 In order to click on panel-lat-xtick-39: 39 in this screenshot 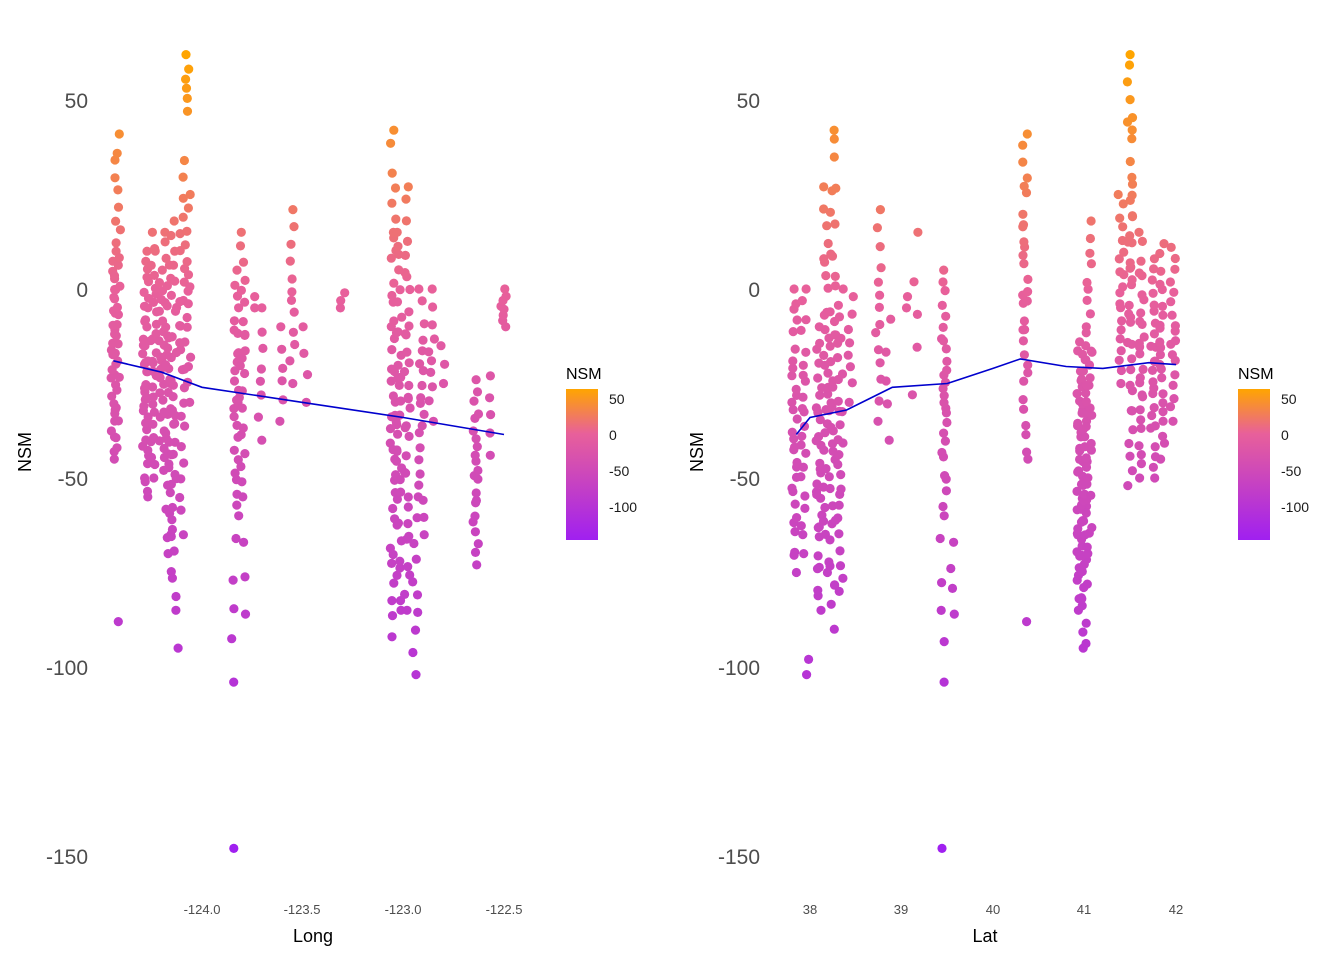, I will do `click(901, 909)`.